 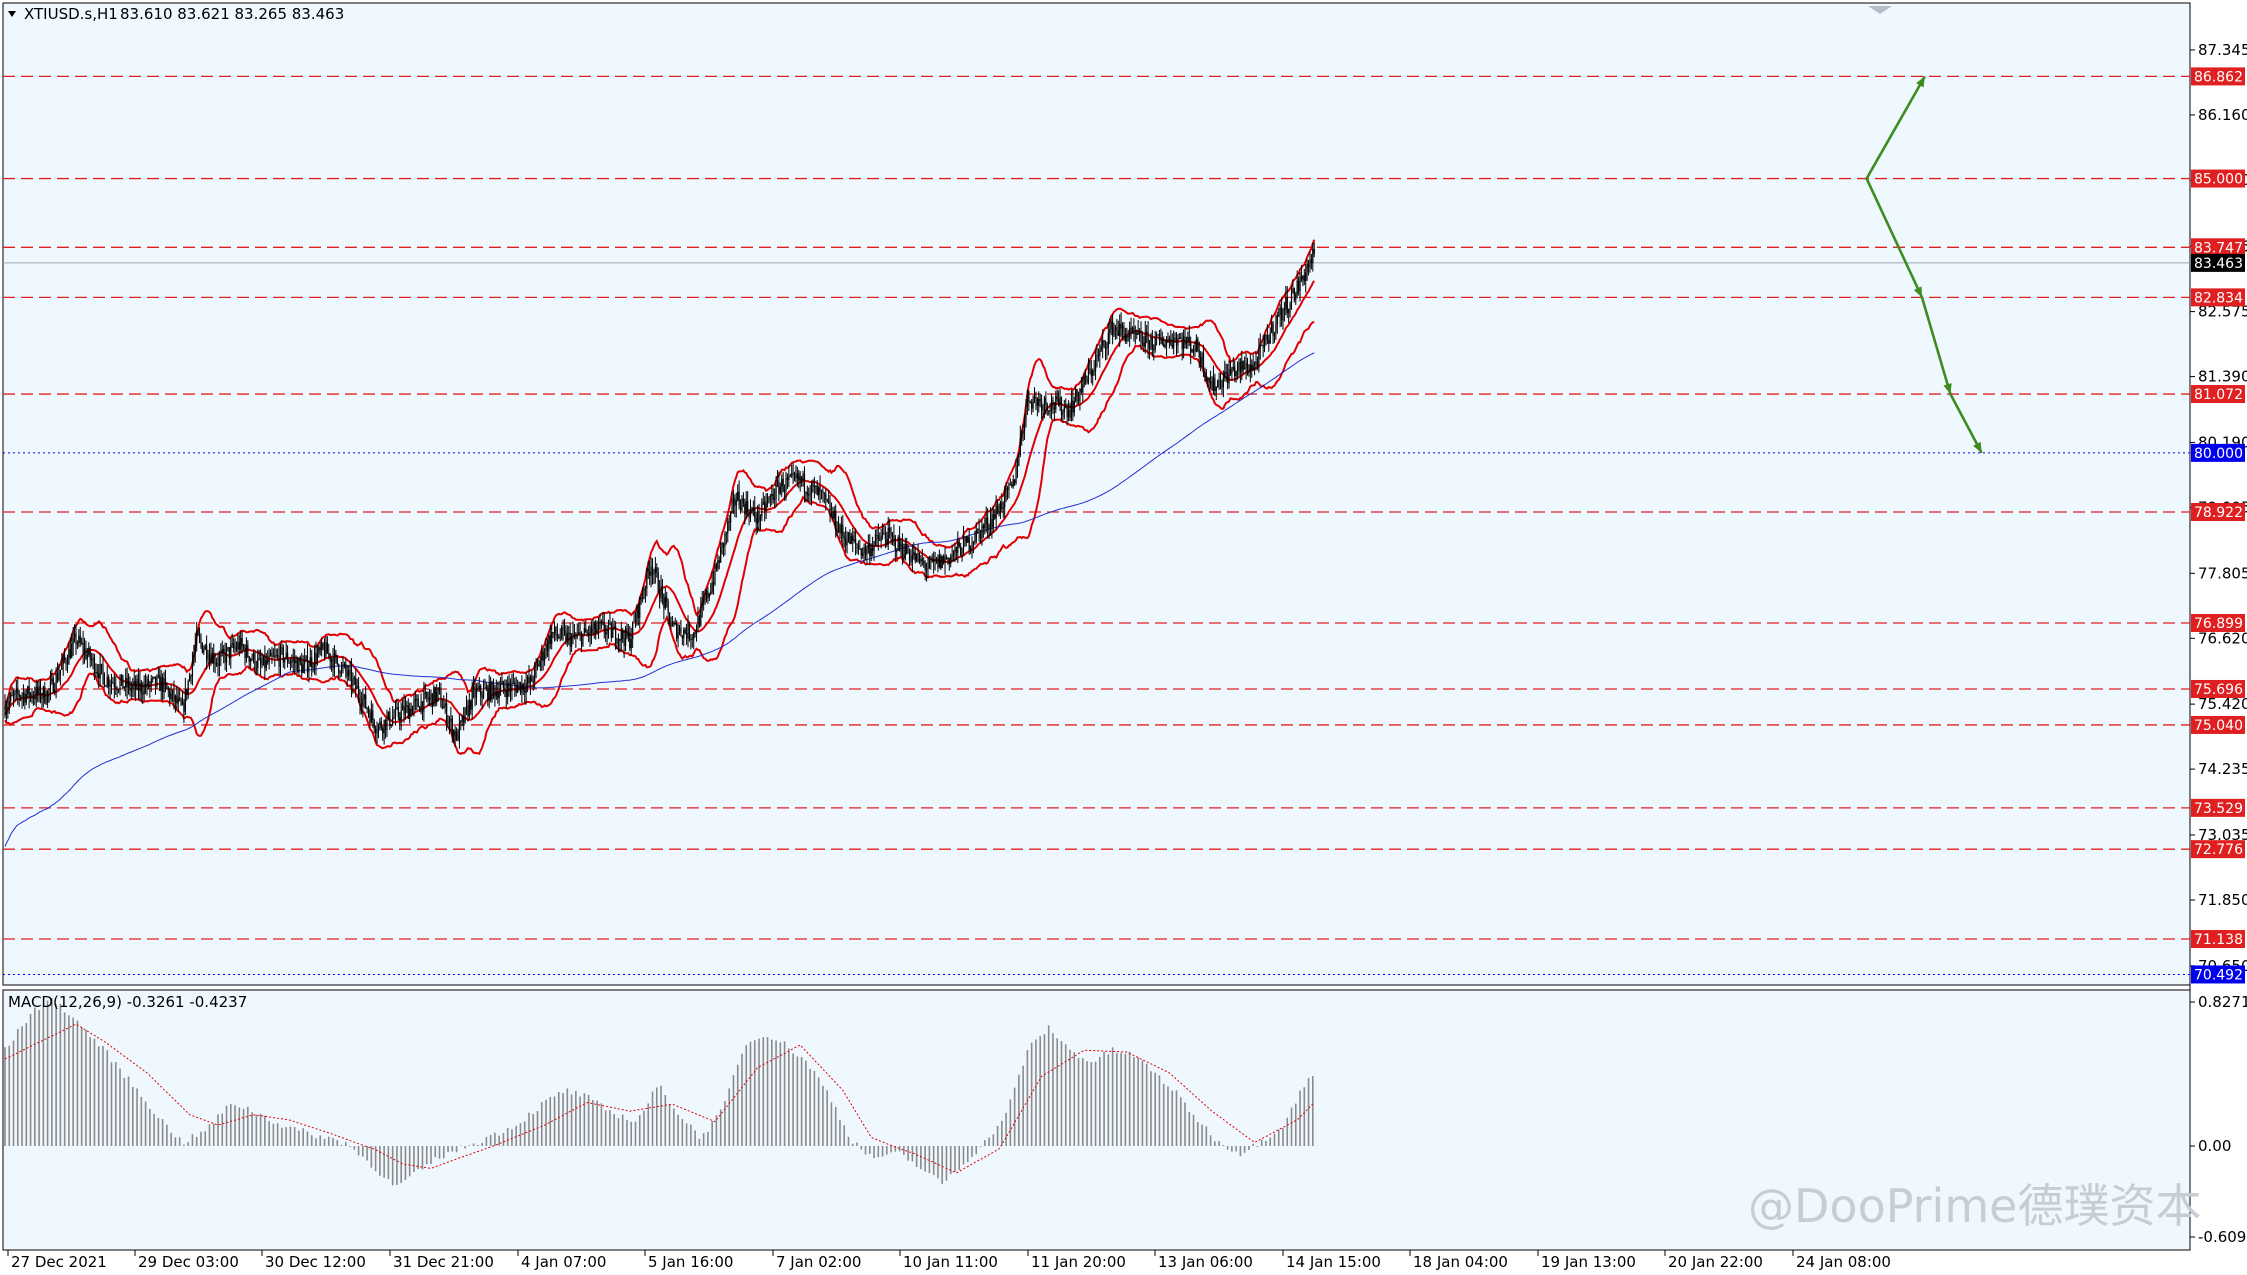 I want to click on time-axis-label: 18 Jan 04:00, so click(x=1460, y=1262).